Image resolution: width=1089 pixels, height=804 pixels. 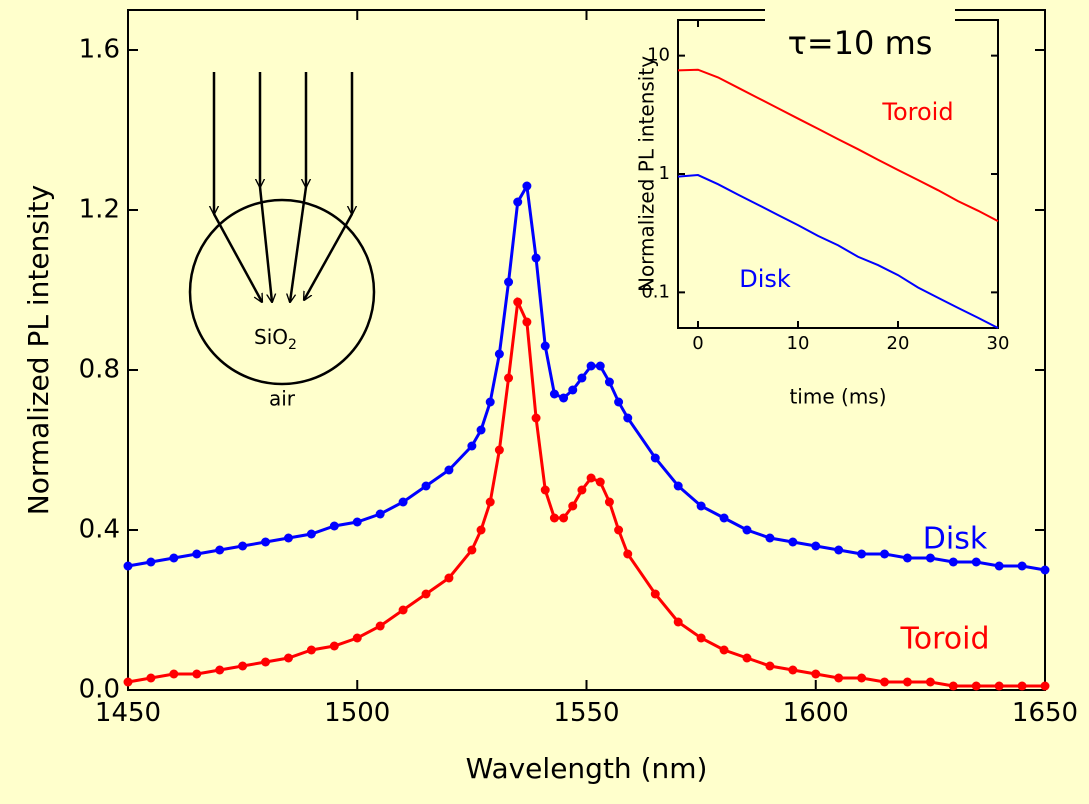 What do you see at coordinates (837, 397) in the screenshot?
I see `x-axis-title: time (ms)` at bounding box center [837, 397].